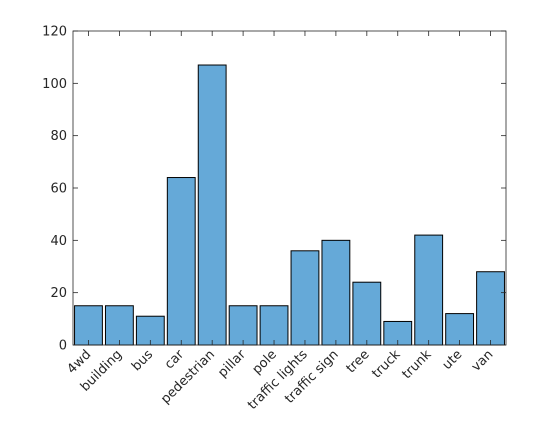 The width and height of the screenshot is (560, 424). I want to click on x-tick-label: tree, so click(358, 361).